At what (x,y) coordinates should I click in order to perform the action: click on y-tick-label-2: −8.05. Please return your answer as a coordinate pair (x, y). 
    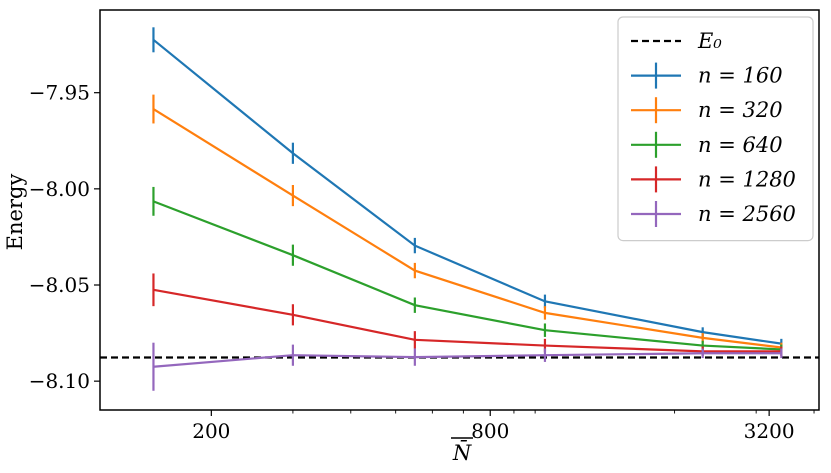
    Looking at the image, I should click on (59, 285).